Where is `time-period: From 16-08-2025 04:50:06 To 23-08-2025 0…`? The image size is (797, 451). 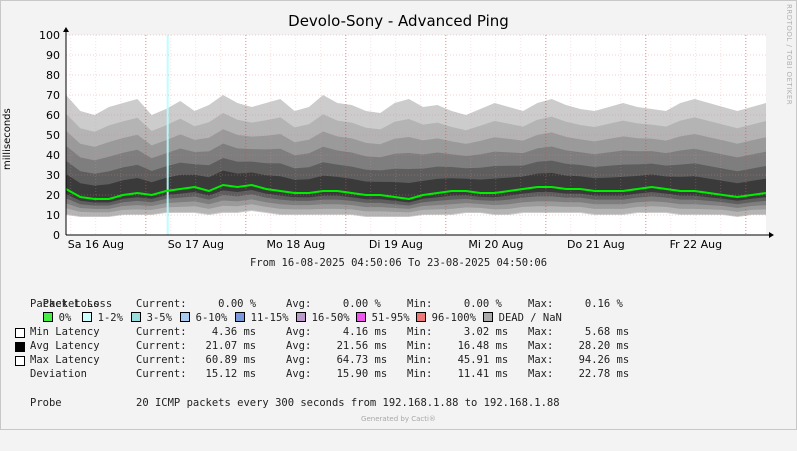
time-period: From 16-08-2025 04:50:06 To 23-08-2025 0… is located at coordinates (398, 263).